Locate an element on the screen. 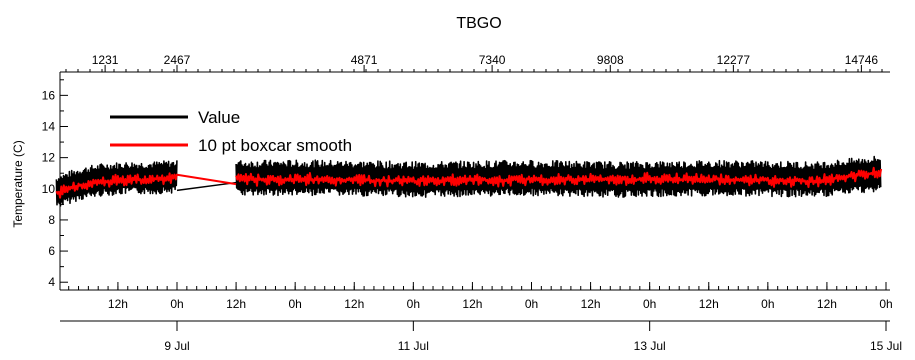 The width and height of the screenshot is (915, 360). top-tick-label: 7340 is located at coordinates (492, 60).